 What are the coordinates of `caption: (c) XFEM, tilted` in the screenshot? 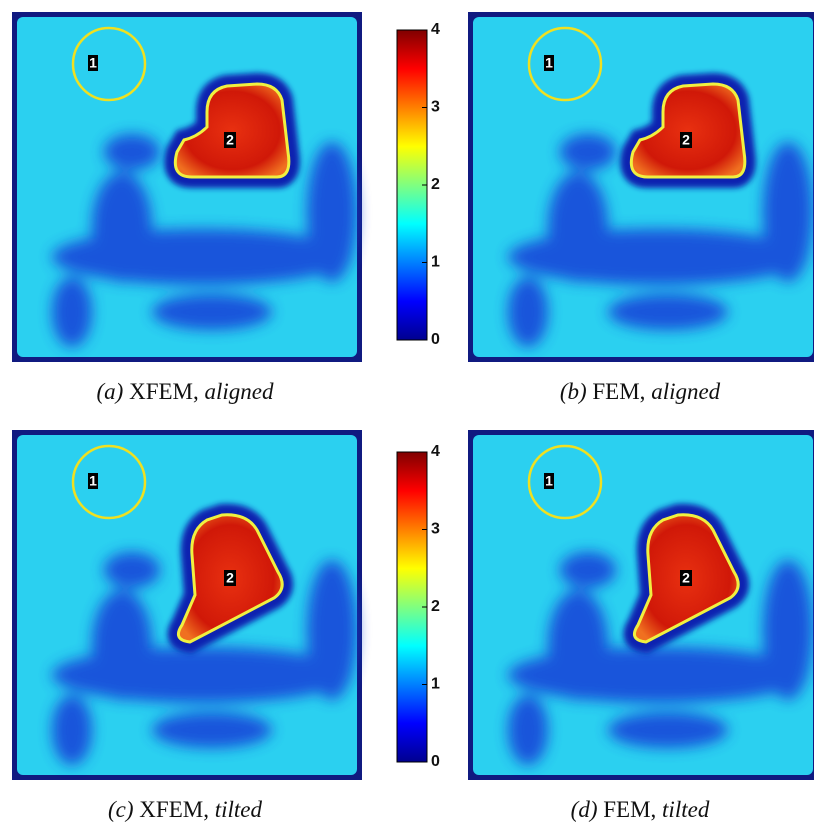 It's located at (185, 809).